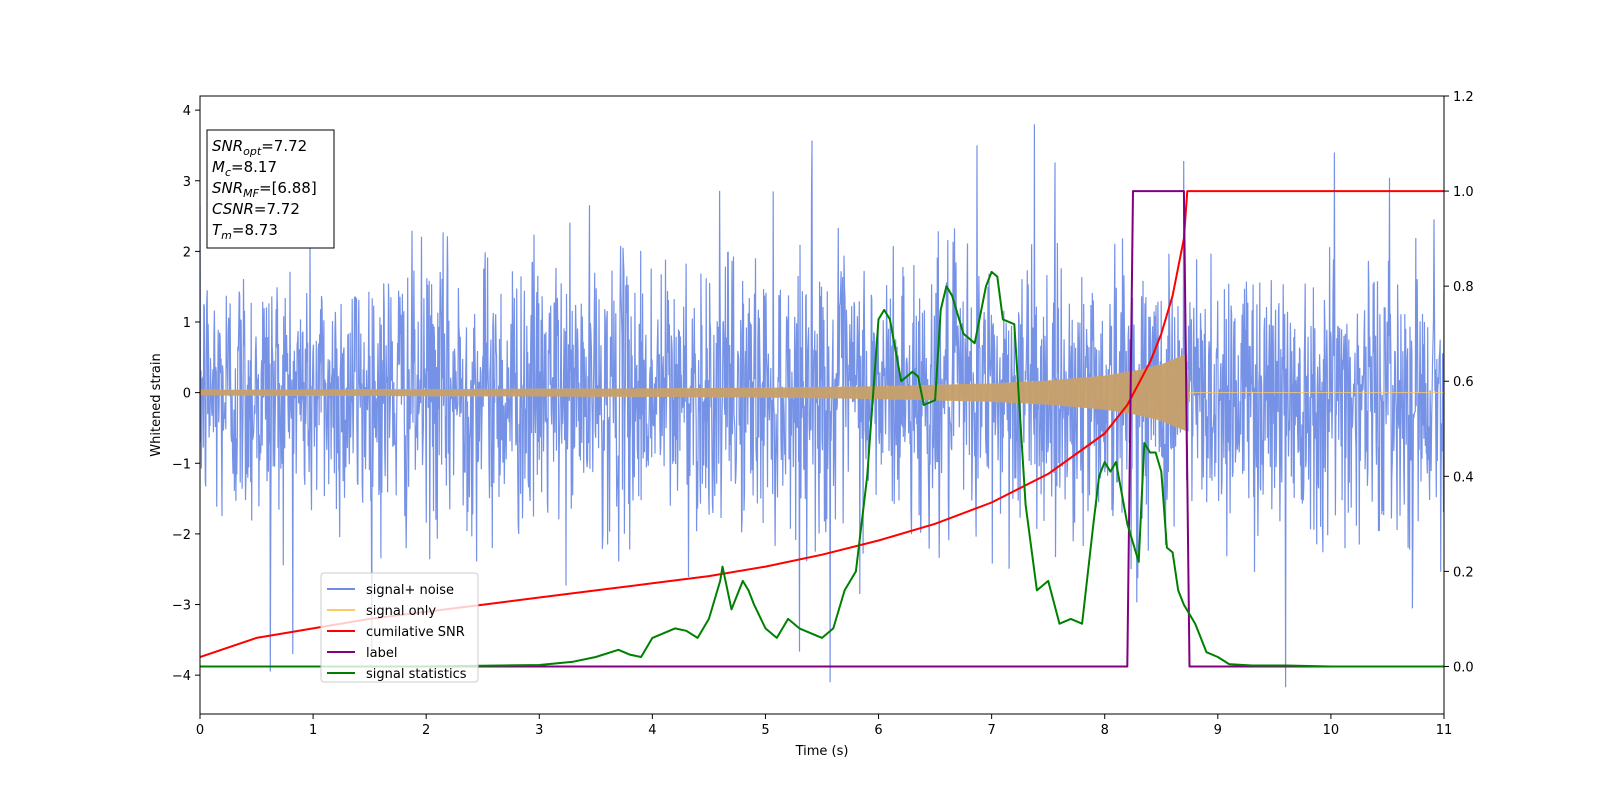 This screenshot has width=1600, height=800. What do you see at coordinates (824, 726) in the screenshot?
I see `x-axis: 0 1 2 3 4 5 6 7 8 9 10 11` at bounding box center [824, 726].